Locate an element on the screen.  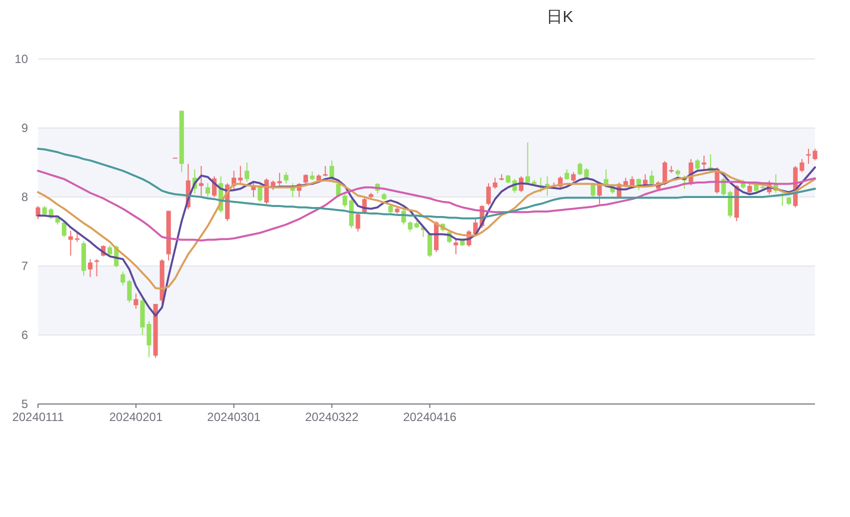
y-tick-label: 8 is located at coordinates (24, 197).